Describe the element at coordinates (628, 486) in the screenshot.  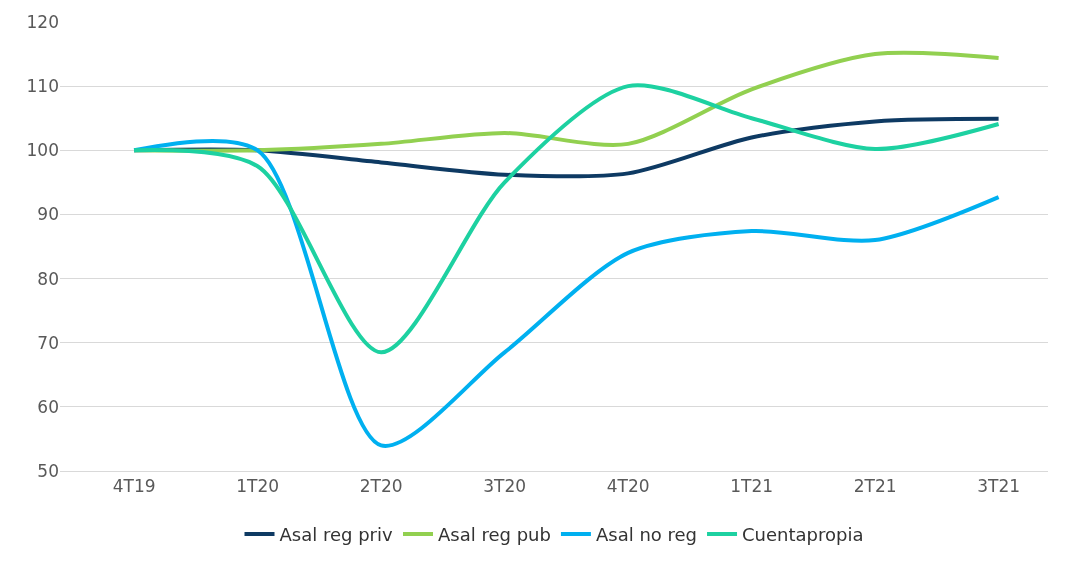
I see `x-tick-label: 4T20` at that location.